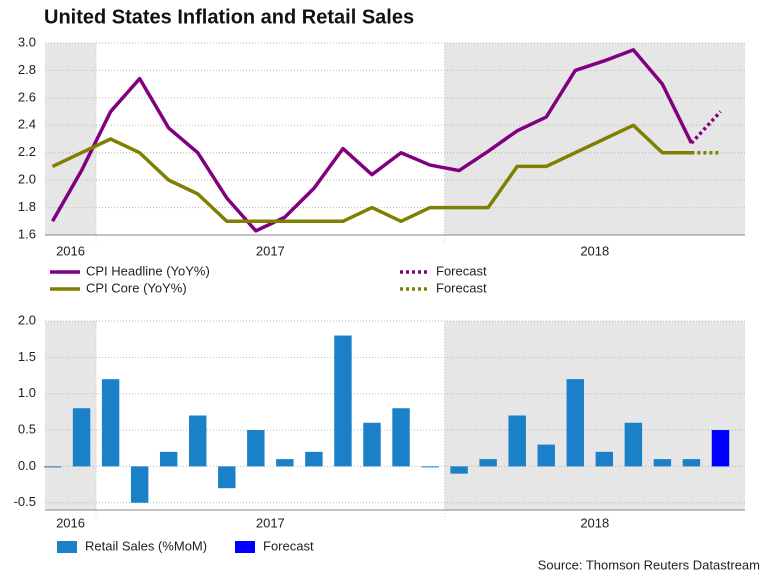 The image size is (768, 576). I want to click on y-tick-label: 2.6, so click(27, 96).